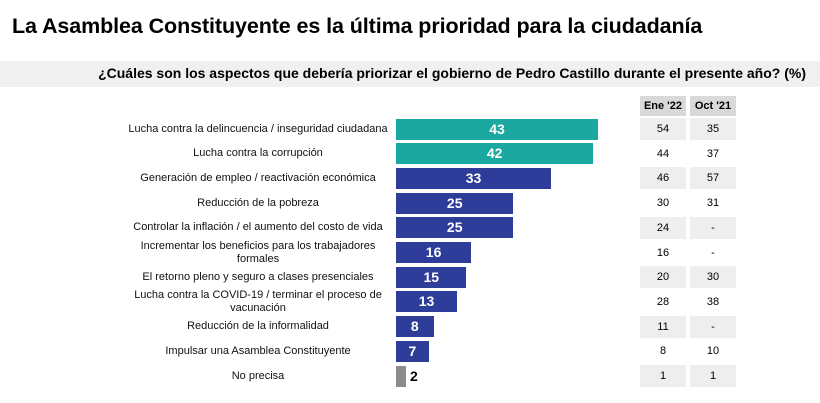 Image resolution: width=820 pixels, height=403 pixels. I want to click on table-cell: 11, so click(663, 326).